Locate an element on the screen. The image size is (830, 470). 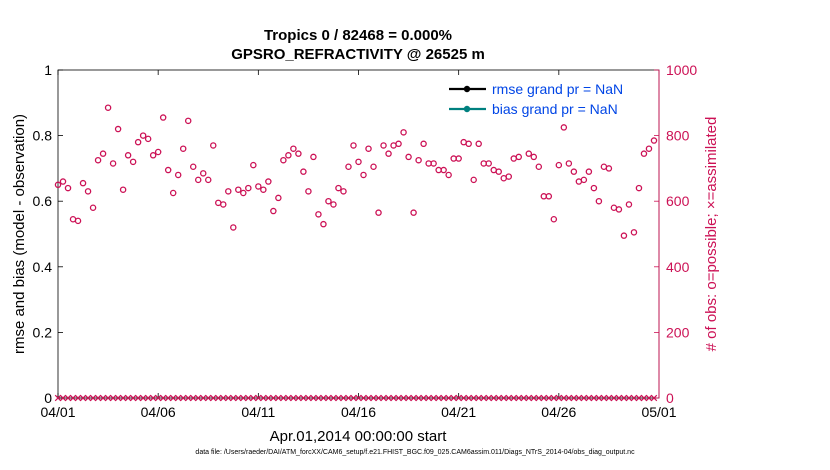
legend-rmse-label: rmse grand pr = NaN is located at coordinates (557, 89).